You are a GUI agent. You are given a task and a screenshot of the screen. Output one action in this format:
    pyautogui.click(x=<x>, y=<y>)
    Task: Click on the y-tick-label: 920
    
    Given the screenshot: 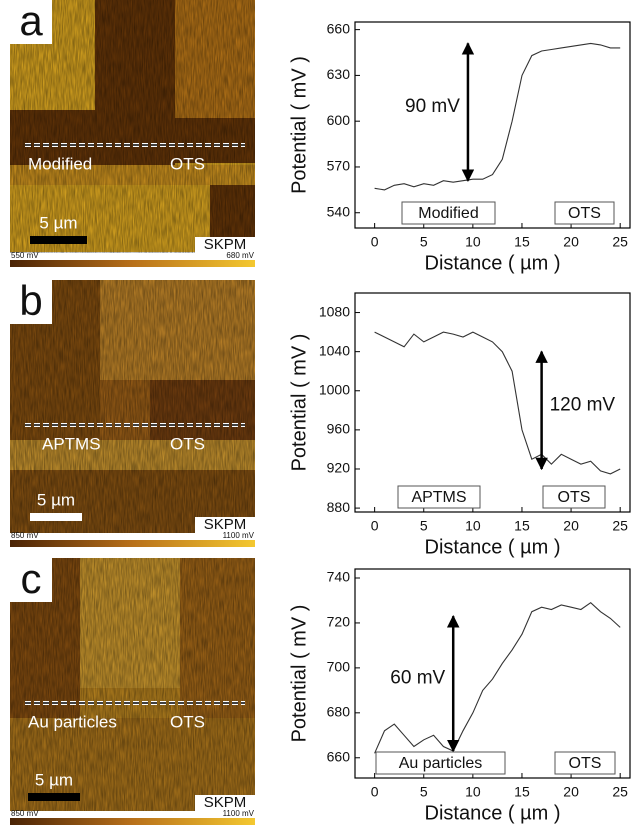 What is the action you would take?
    pyautogui.click(x=339, y=468)
    